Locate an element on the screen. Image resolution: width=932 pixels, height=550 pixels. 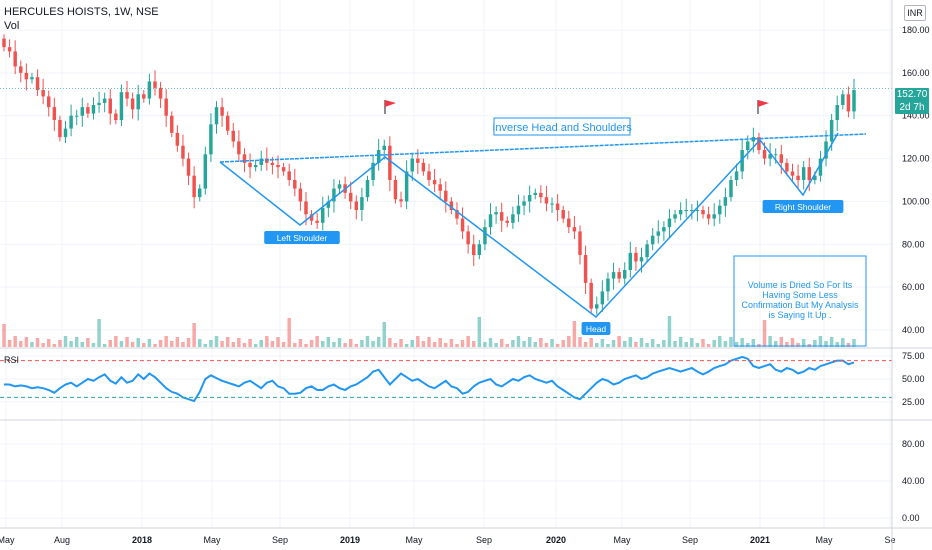
rsi-panel: RSI is located at coordinates (446, 379).